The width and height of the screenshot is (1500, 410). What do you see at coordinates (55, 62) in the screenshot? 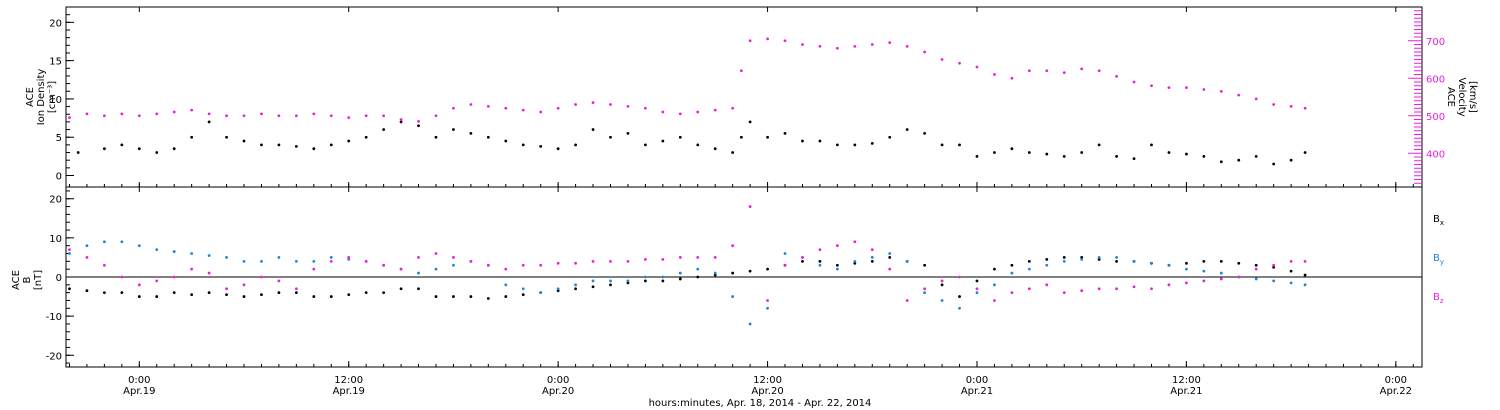
I see `top-y-tick-label: 15` at bounding box center [55, 62].